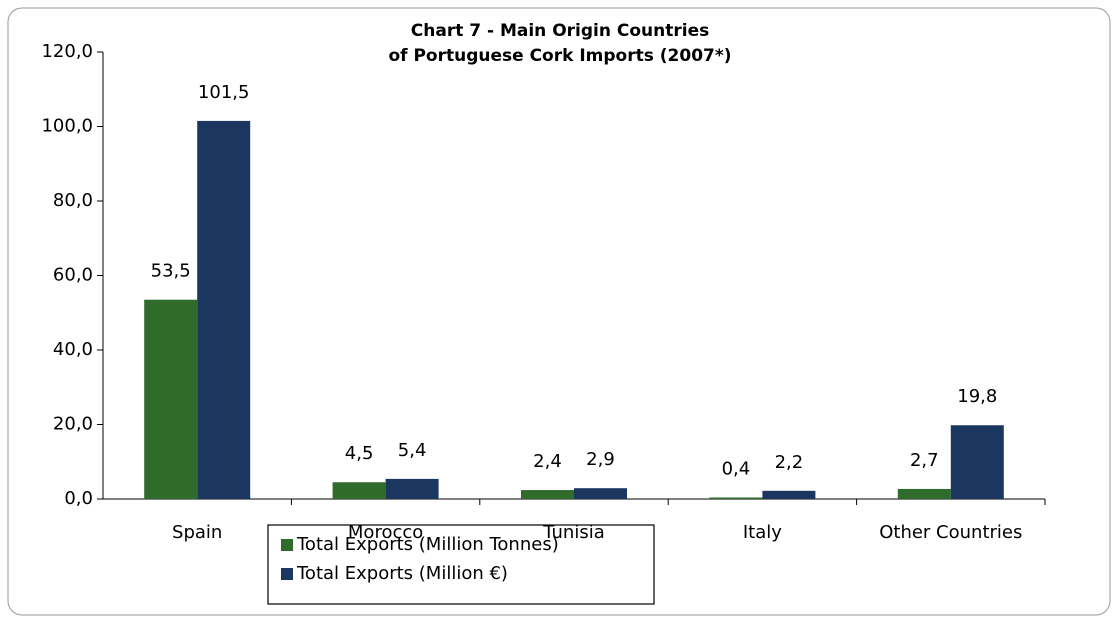 This screenshot has width=1119, height=621. What do you see at coordinates (197, 532) in the screenshot?
I see `x-tick-label: Spain` at bounding box center [197, 532].